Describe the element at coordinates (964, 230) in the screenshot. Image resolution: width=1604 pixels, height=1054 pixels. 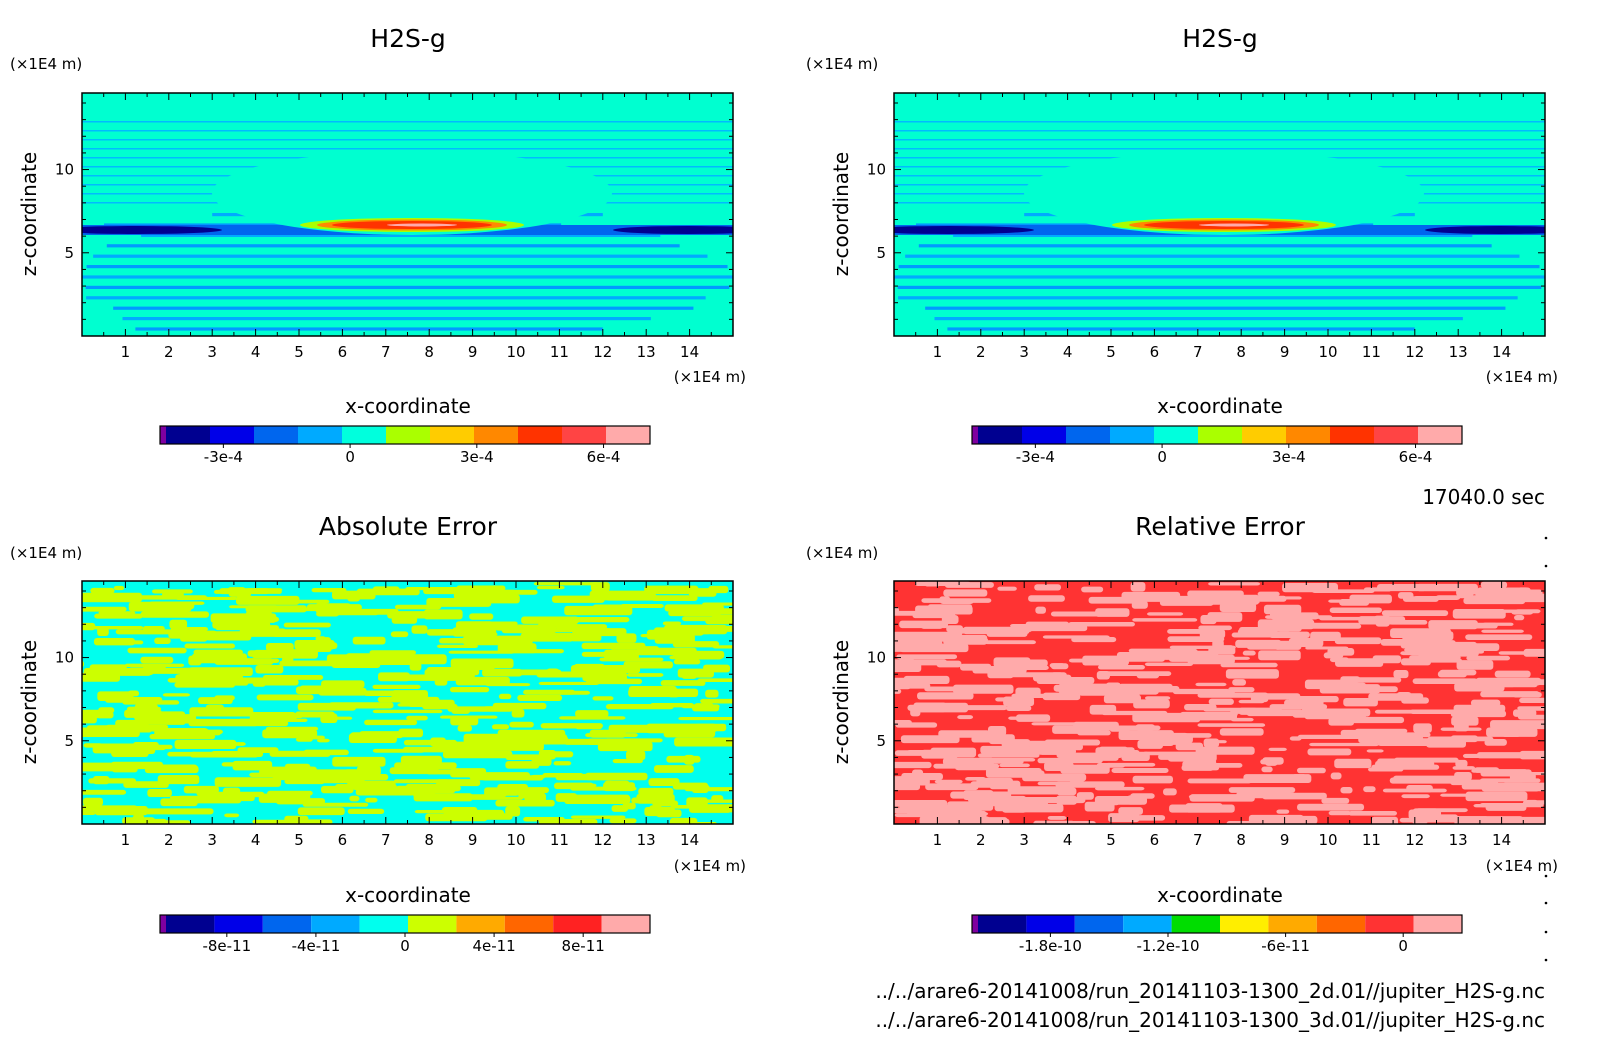
I see `field-layer` at that location.